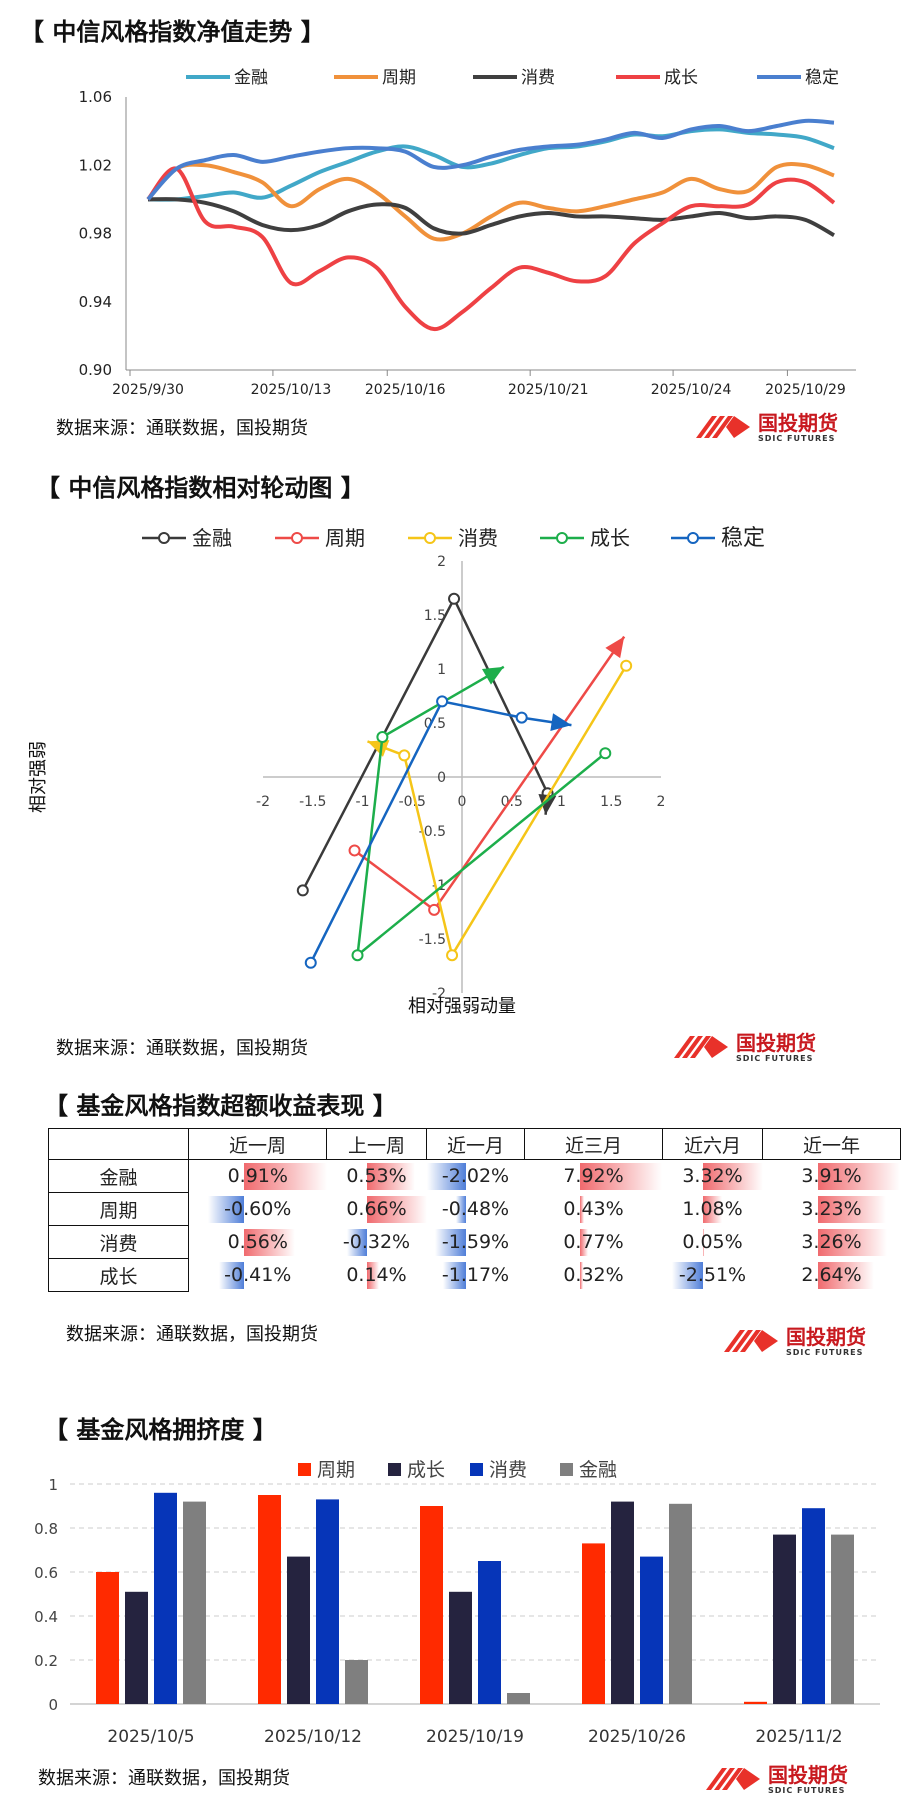  I want to click on table-row: 成长 -0.41% 0.14% -1.17% 0.32% -2.51% 2.64%, so click(474, 1275).